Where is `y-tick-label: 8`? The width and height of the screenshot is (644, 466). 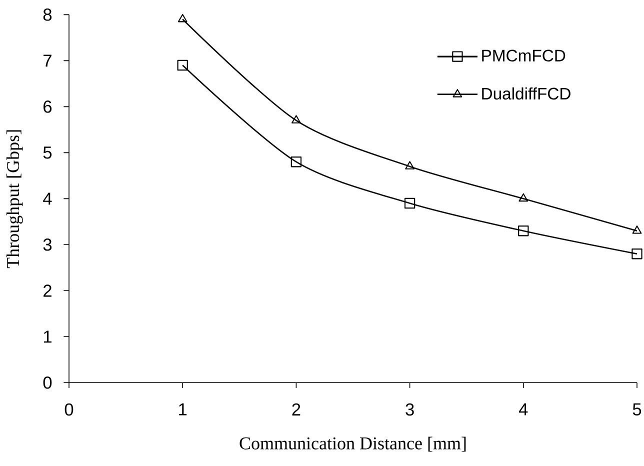
y-tick-label: 8 is located at coordinates (47, 14).